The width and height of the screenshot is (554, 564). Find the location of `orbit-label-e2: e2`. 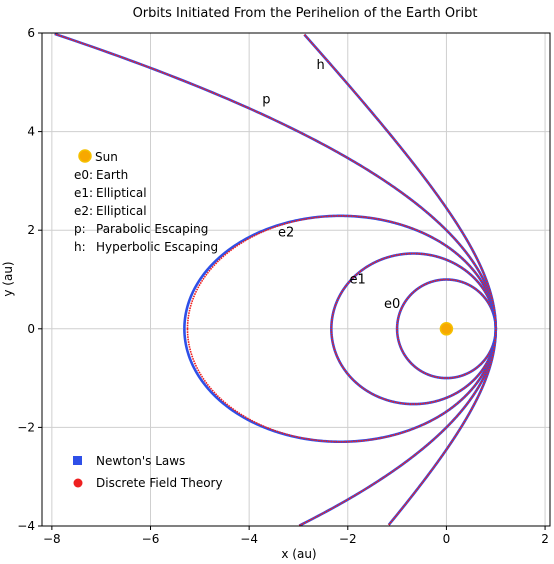

orbit-label-e2: e2 is located at coordinates (286, 233).